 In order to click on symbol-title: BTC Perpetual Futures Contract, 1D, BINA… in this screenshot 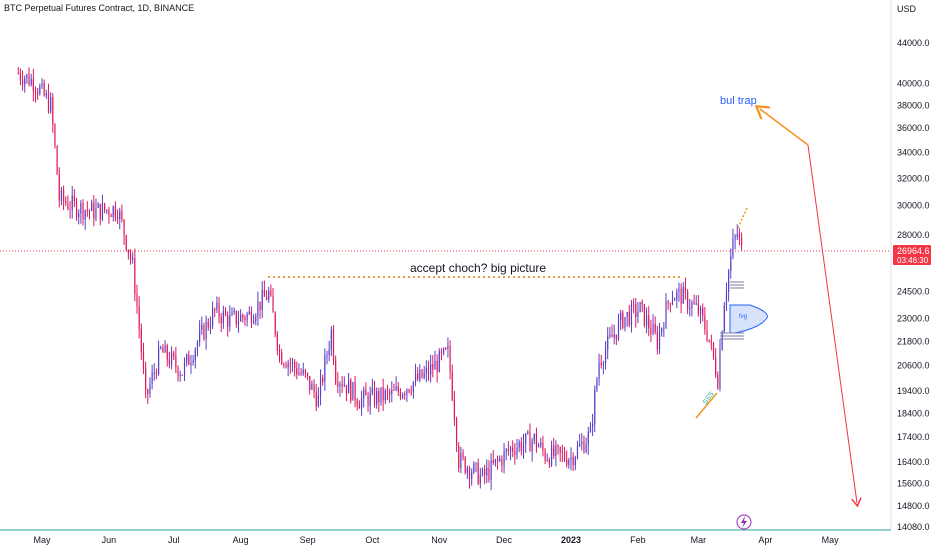, I will do `click(99, 8)`.